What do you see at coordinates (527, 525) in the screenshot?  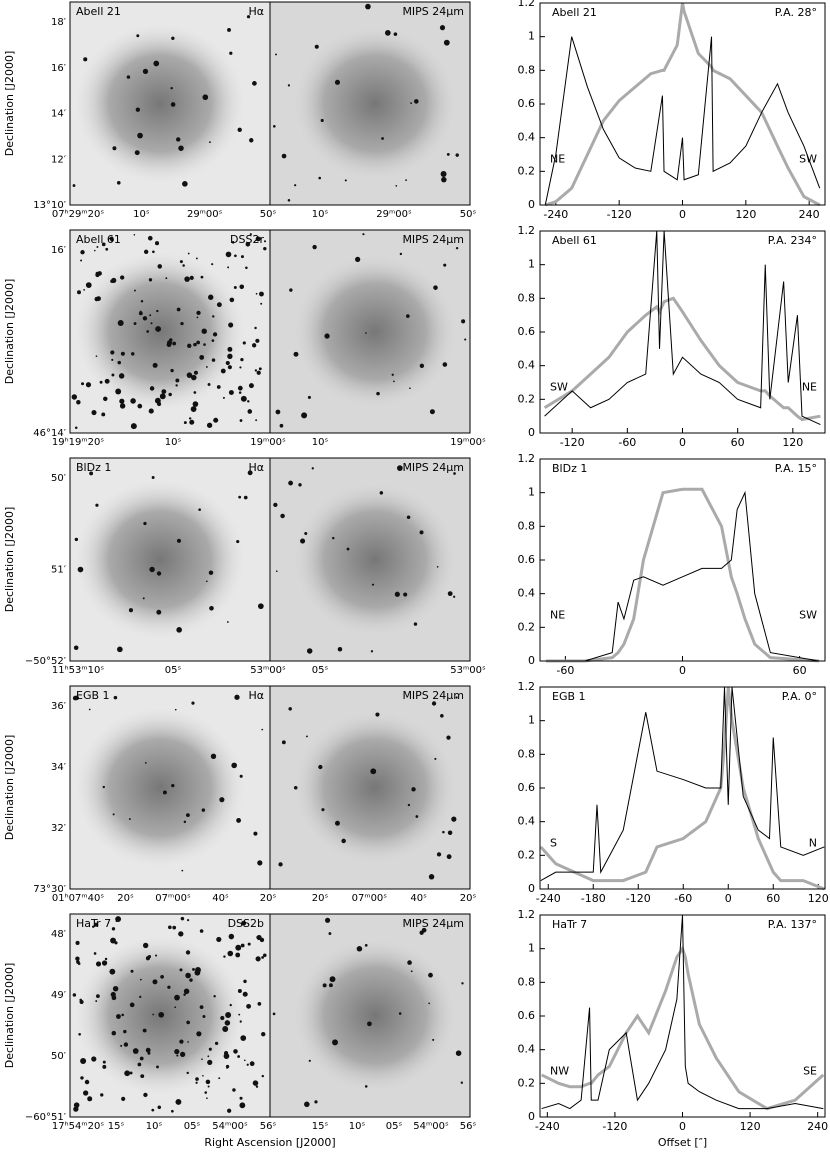 I see `y-tick-label: 0.8` at bounding box center [527, 525].